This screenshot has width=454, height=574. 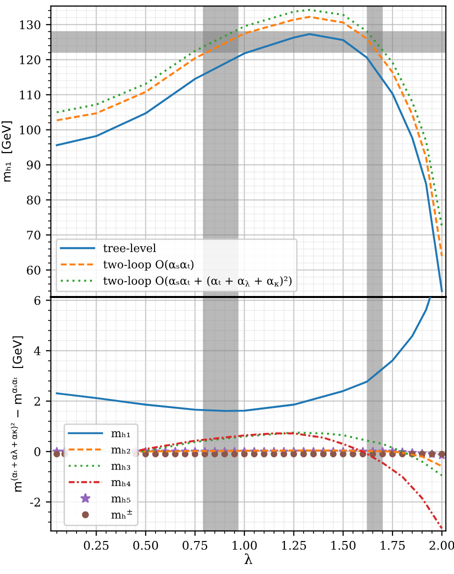 I want to click on y-tick-label: 4, so click(x=37, y=351).